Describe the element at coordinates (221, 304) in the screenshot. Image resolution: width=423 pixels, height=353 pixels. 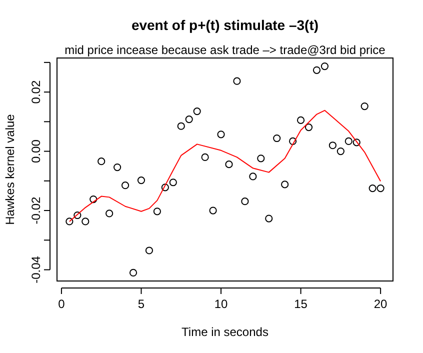
I see `x-tick-label: 10` at that location.